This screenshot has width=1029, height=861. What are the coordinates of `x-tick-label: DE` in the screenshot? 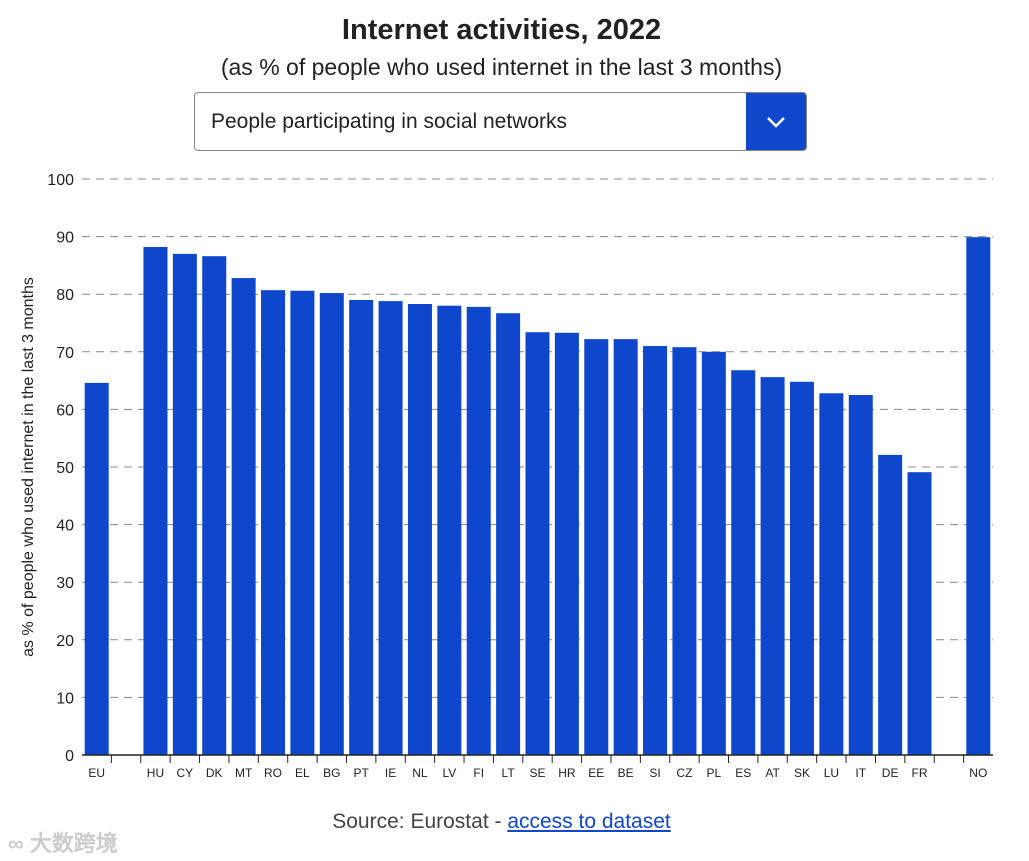 It's located at (890, 773).